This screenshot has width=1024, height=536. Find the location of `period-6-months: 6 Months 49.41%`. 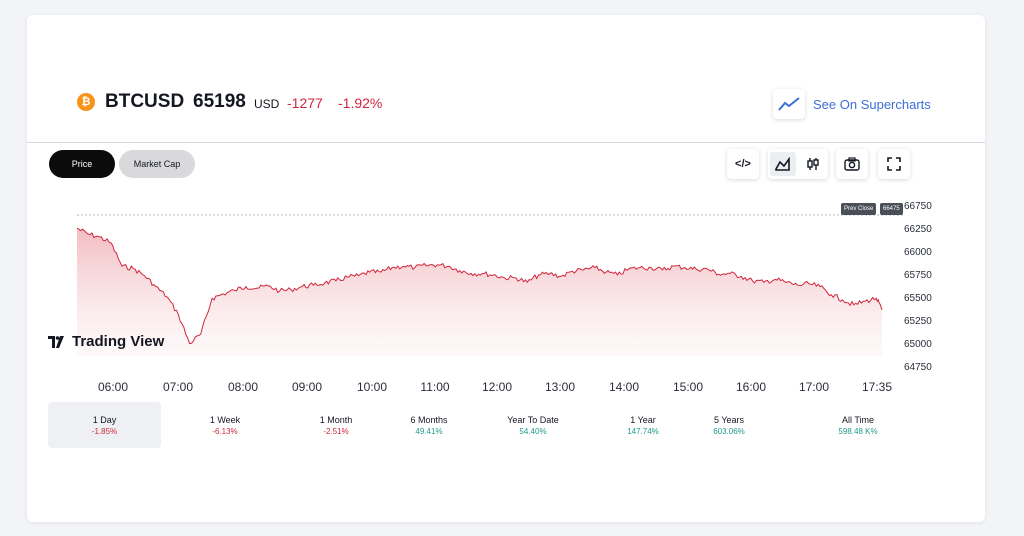

period-6-months: 6 Months 49.41% is located at coordinates (429, 425).